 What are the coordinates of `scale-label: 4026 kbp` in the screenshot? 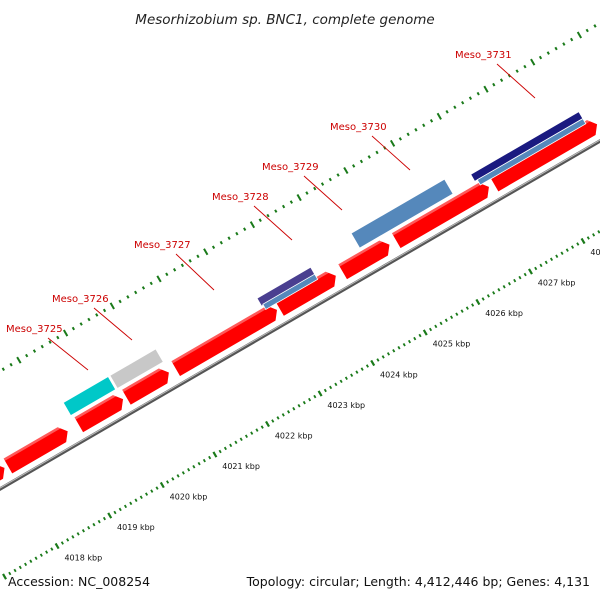 It's located at (504, 313).